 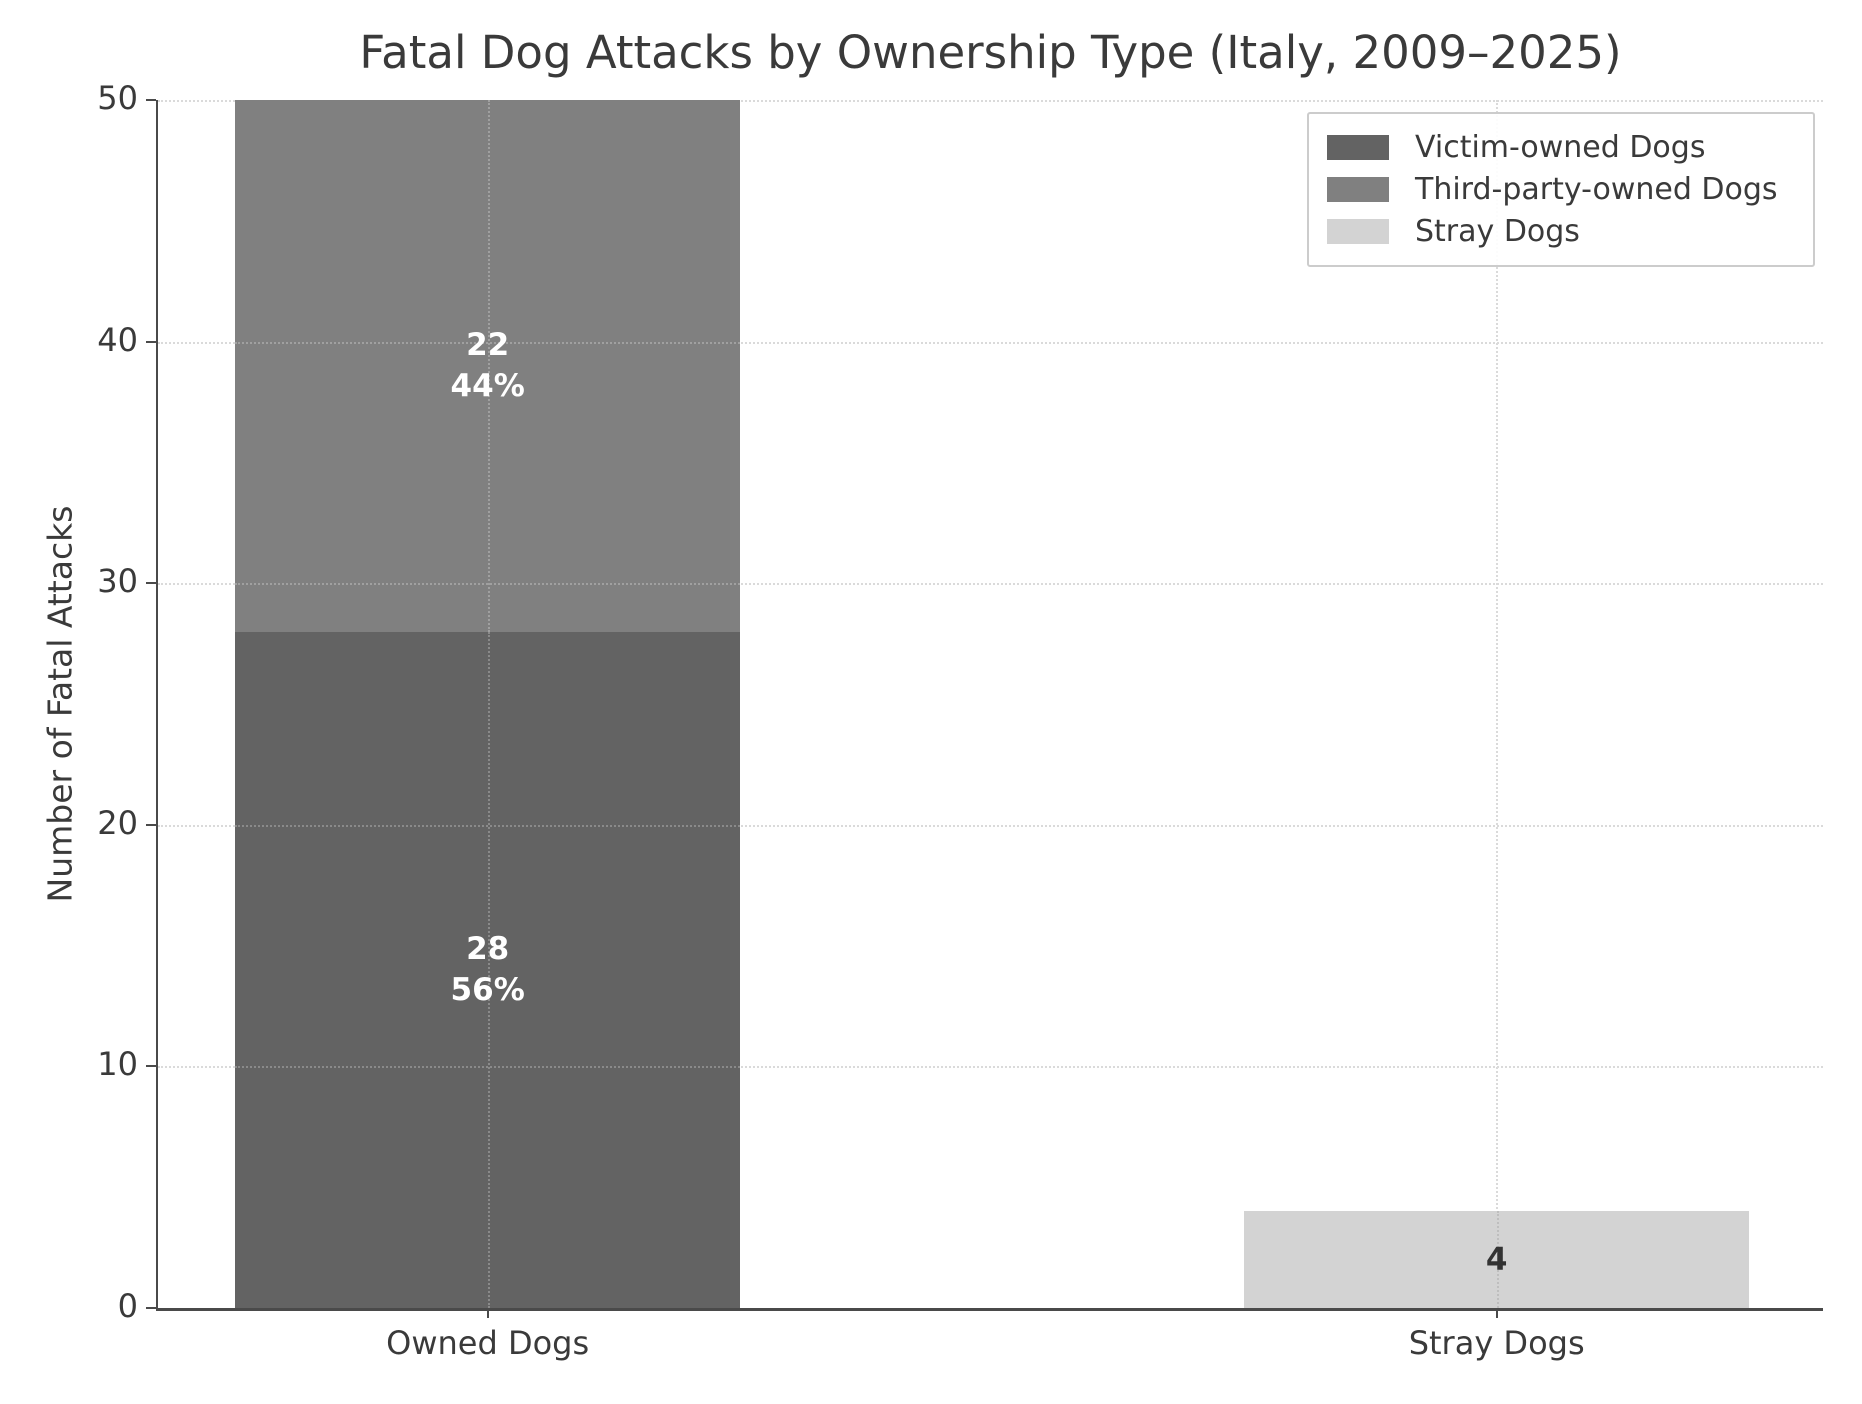 I want to click on bar-segment-third-party-owned-dogs, so click(x=487, y=366).